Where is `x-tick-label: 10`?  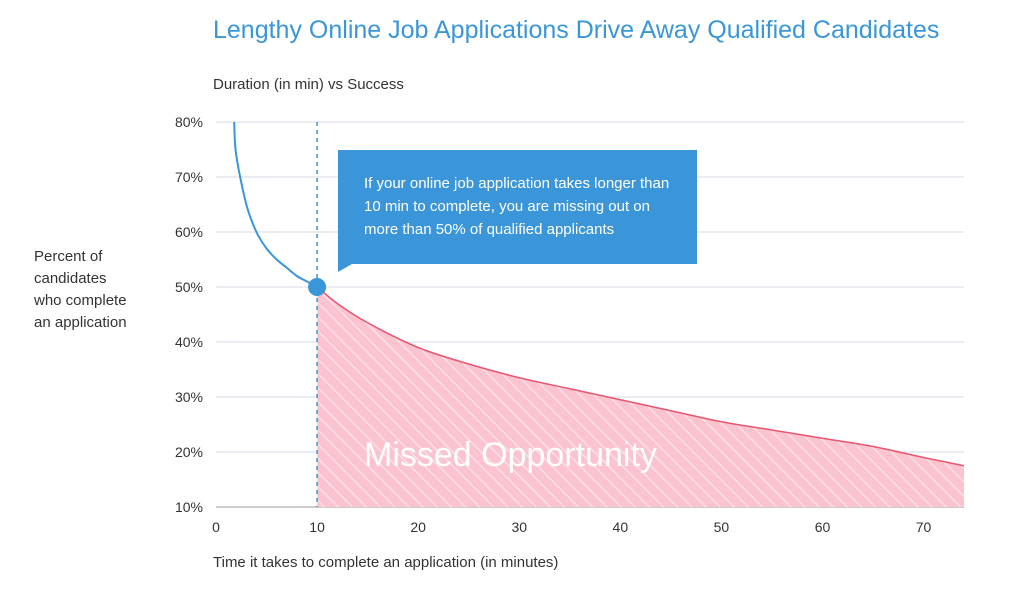 x-tick-label: 10 is located at coordinates (317, 527).